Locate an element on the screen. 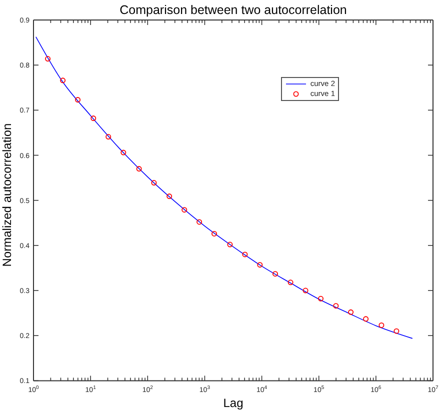 This screenshot has height=416, width=441. chart-title: Comparison between two autocorrelation is located at coordinates (233, 10).